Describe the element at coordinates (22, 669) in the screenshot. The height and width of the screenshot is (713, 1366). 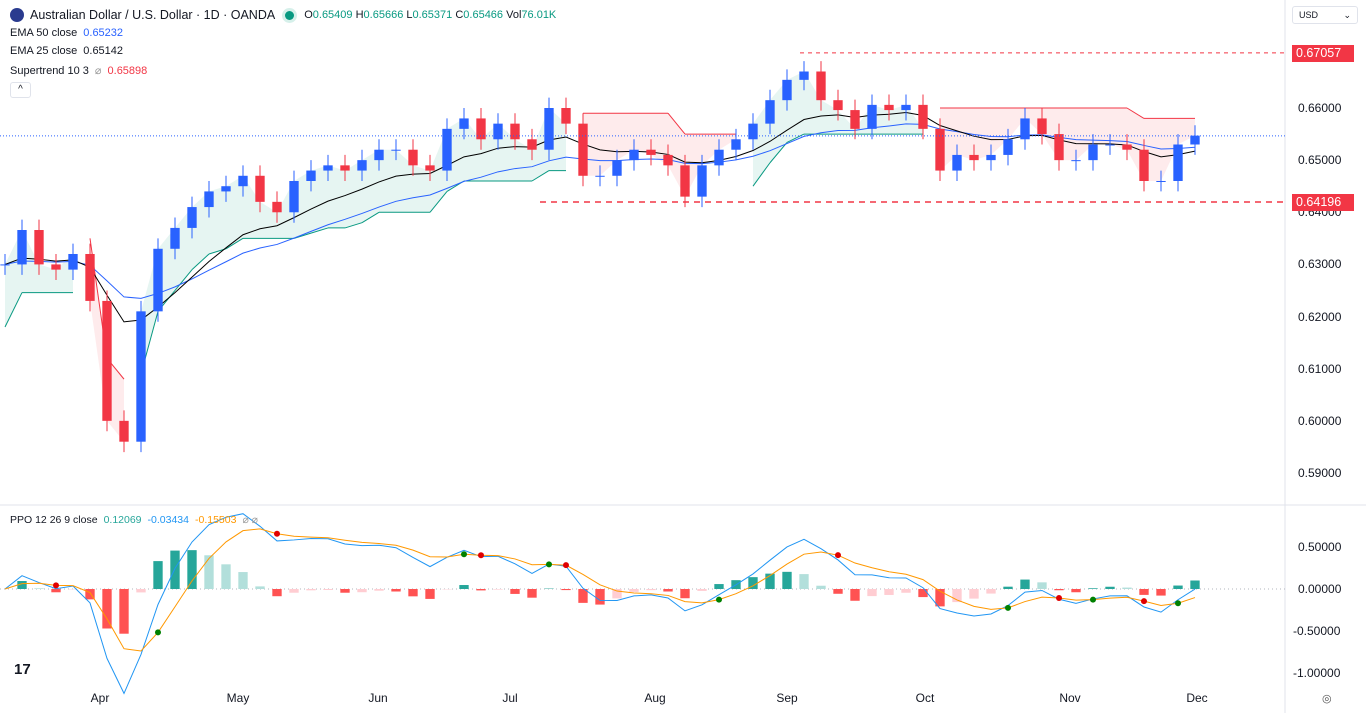
I see `tradingview-logo: 17` at that location.